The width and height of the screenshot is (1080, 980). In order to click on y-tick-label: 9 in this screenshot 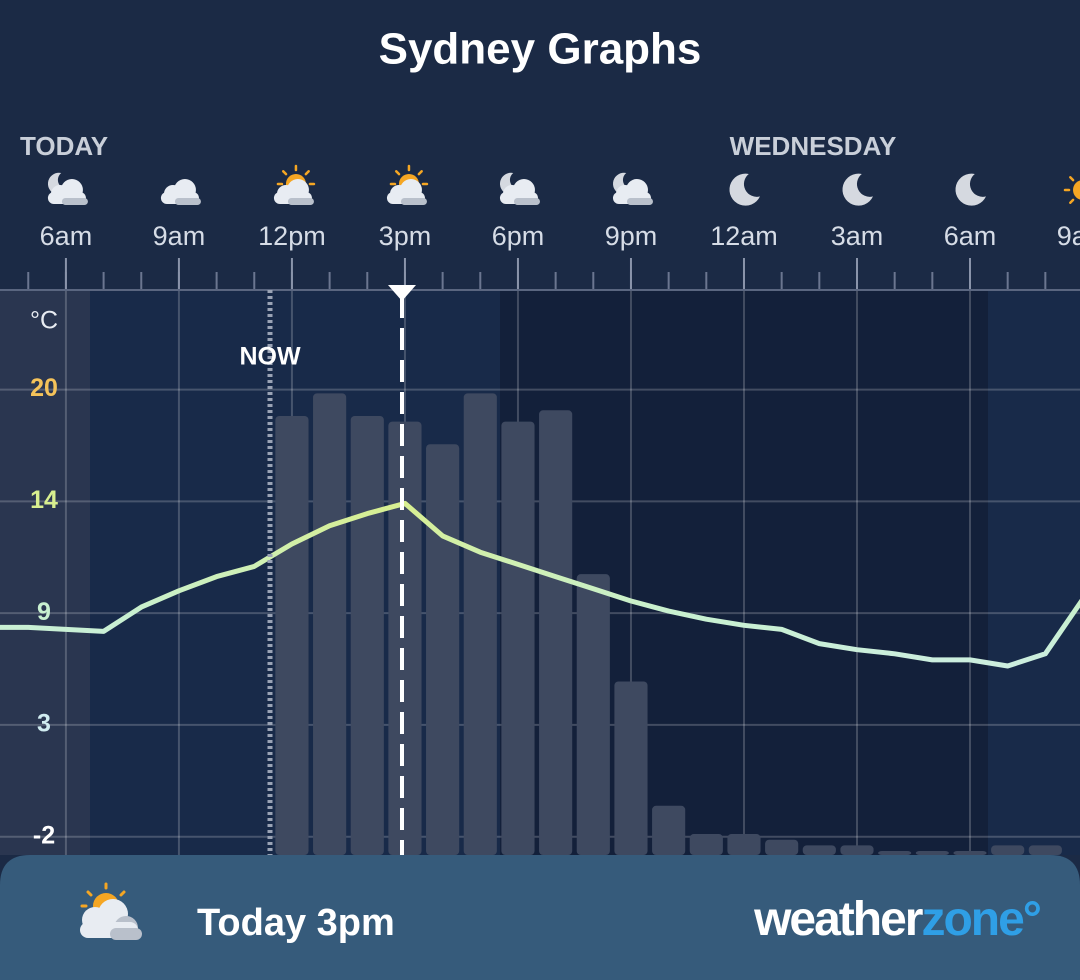, I will do `click(44, 612)`.